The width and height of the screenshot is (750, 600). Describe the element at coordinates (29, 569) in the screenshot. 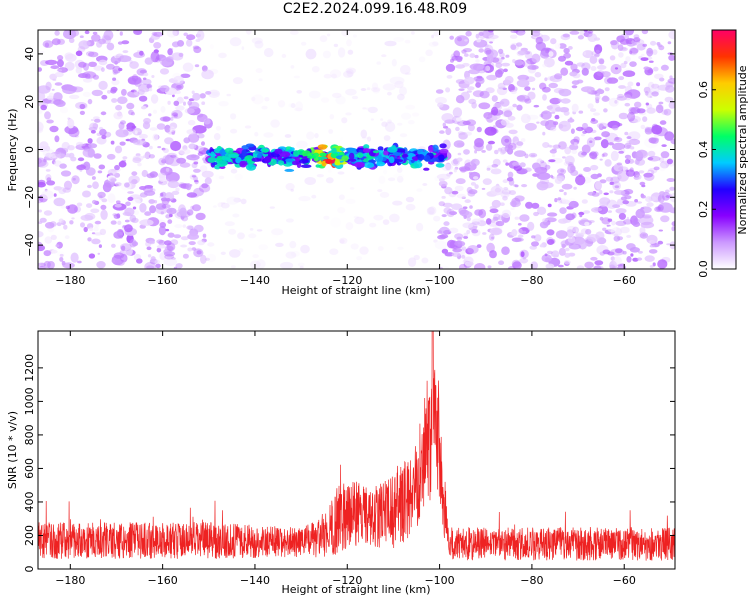

I see `y-tick-label: 0` at that location.